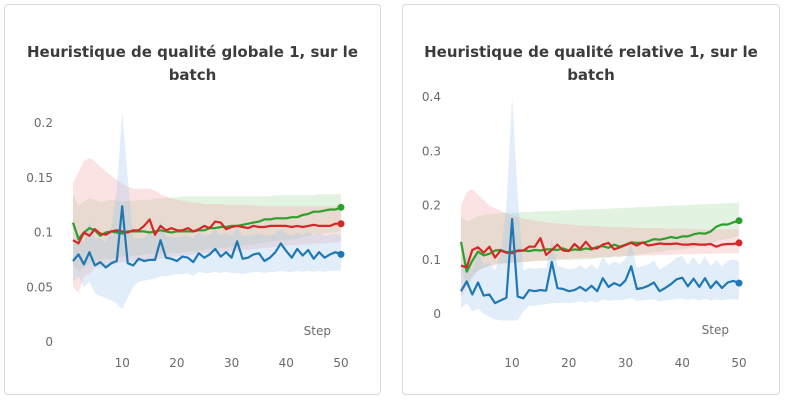 The height and width of the screenshot is (405, 785). Describe the element at coordinates (39, 287) in the screenshot. I see `y-tick-label: 0.05` at that location.